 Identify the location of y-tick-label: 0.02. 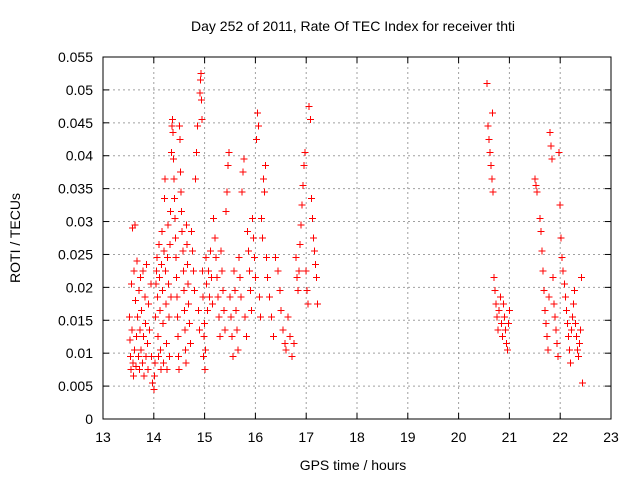
(79, 287).